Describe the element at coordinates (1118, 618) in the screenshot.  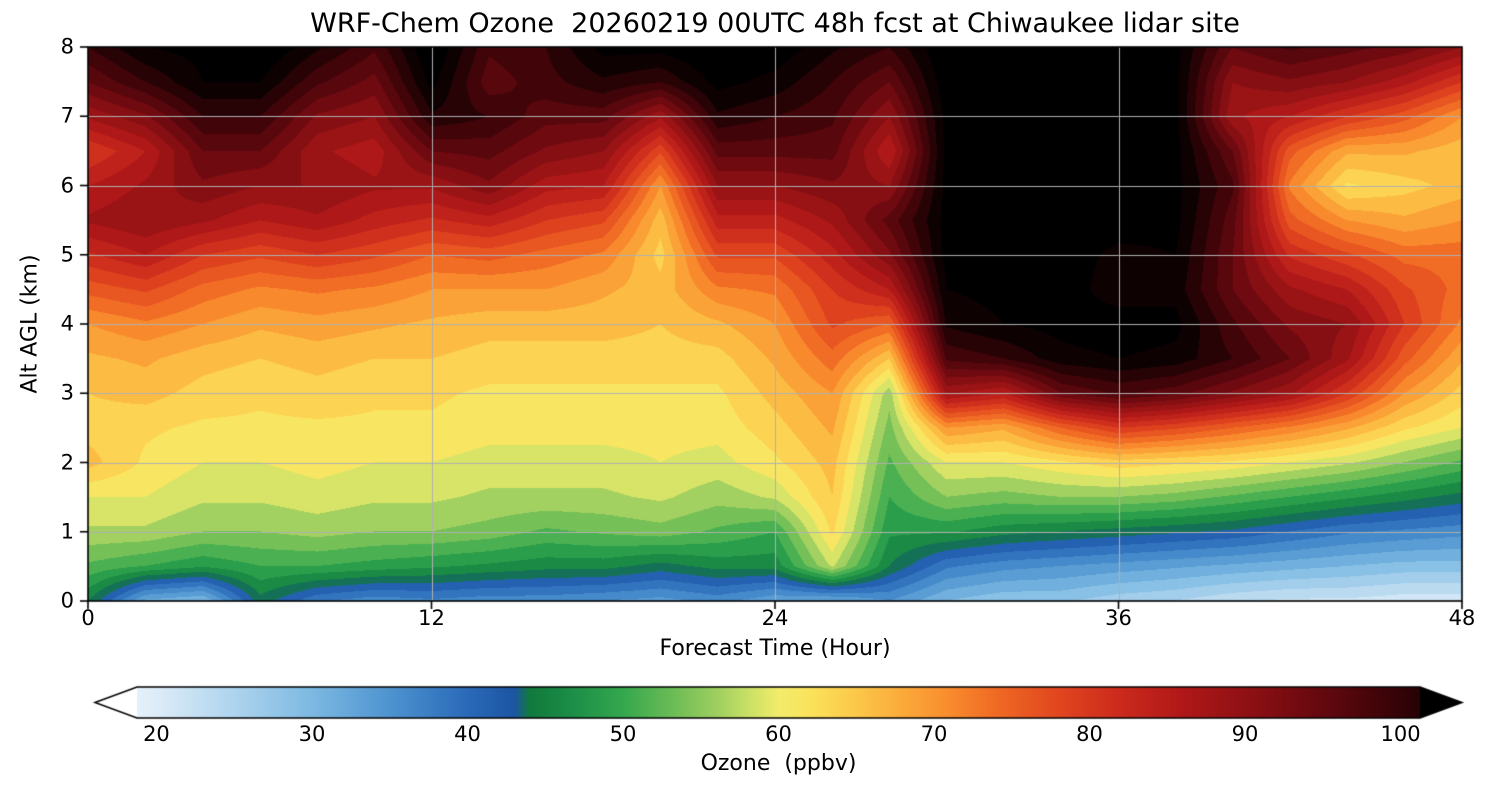
I see `x-tick-label: 36` at that location.